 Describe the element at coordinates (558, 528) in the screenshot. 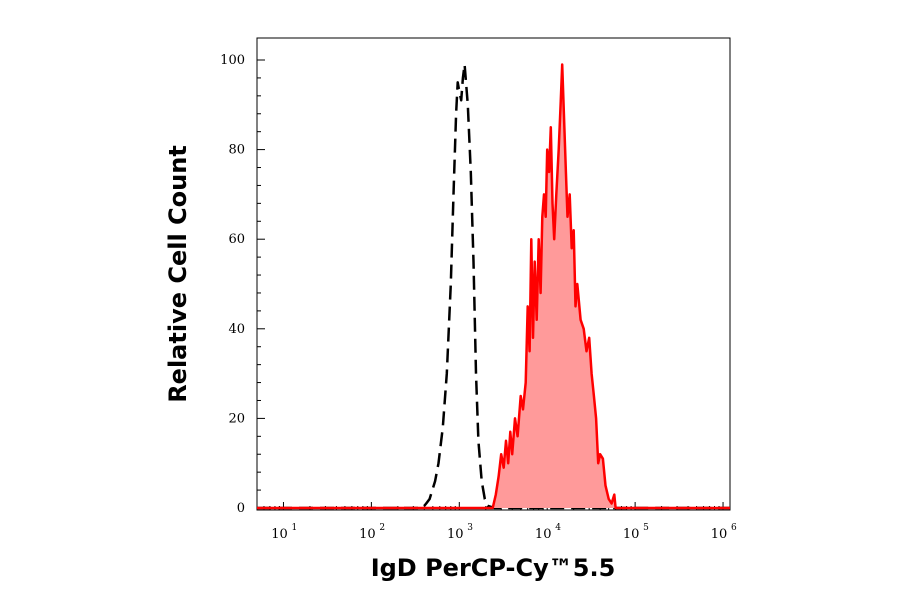

I see `x-tick-exponent: 4` at that location.